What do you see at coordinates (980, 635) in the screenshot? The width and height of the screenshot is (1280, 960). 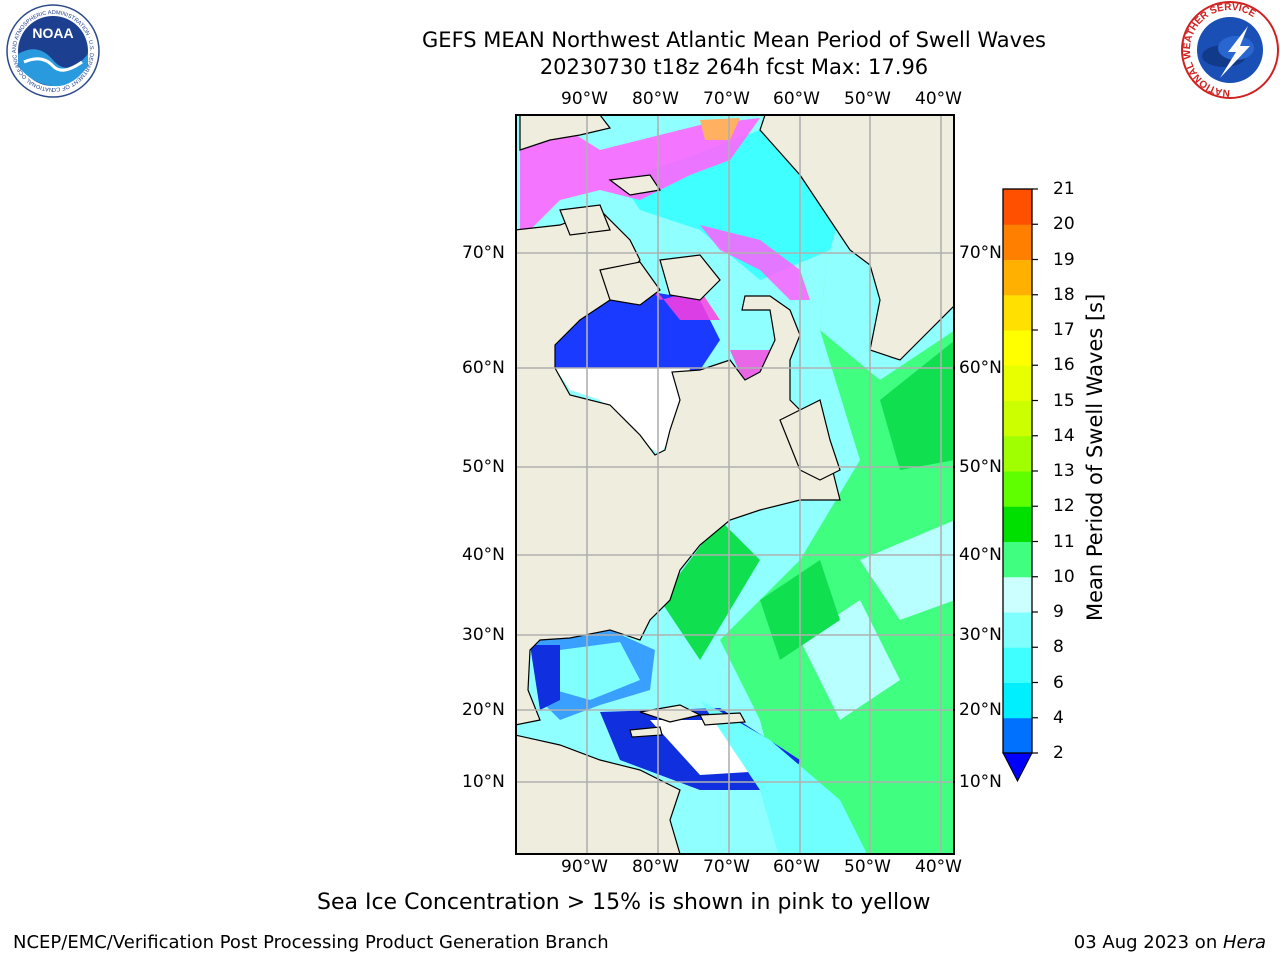 I see `lat-label-right-30n: 30°N` at bounding box center [980, 635].